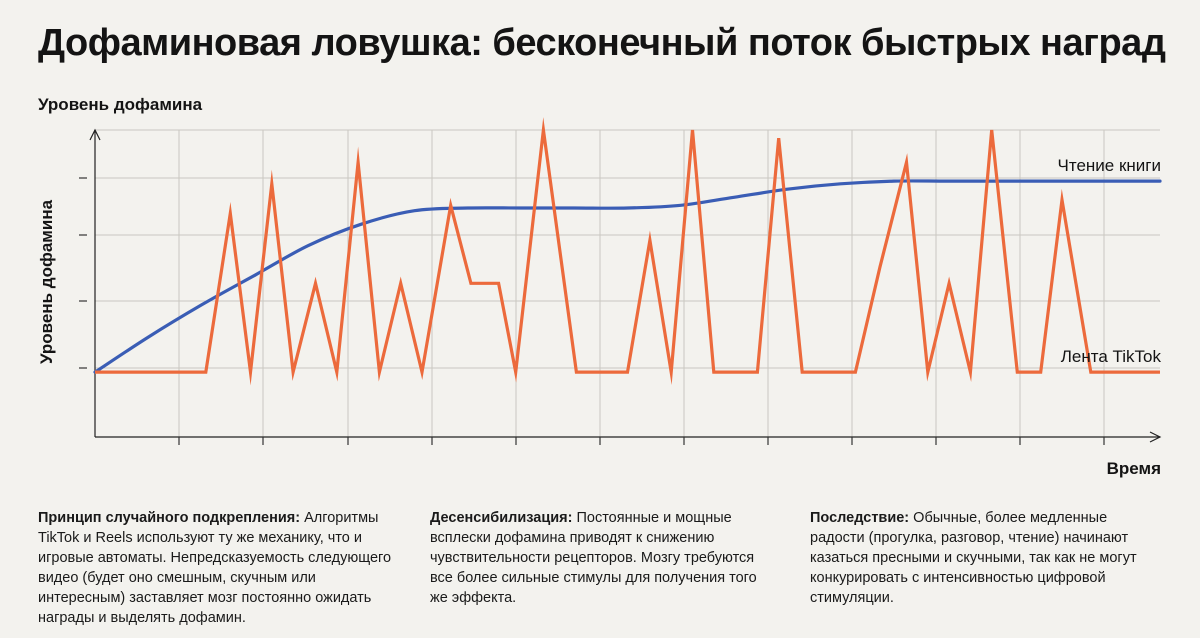  What do you see at coordinates (1134, 468) in the screenshot?
I see `x-axis-label: Время` at bounding box center [1134, 468].